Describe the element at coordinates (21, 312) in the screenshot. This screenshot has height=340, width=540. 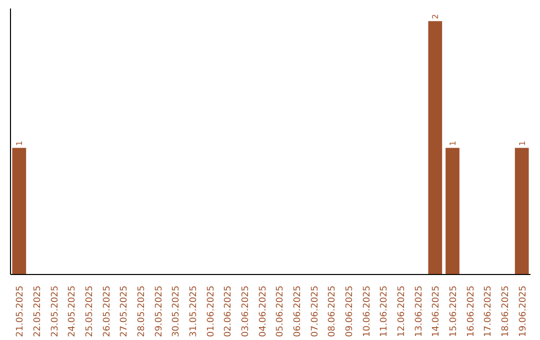
I see `x-tick-label: 21.05.2025` at that location.